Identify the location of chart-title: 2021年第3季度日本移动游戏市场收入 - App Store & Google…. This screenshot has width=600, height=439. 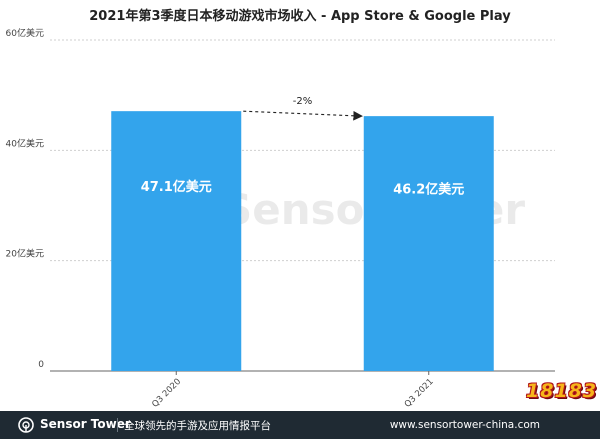
(300, 16).